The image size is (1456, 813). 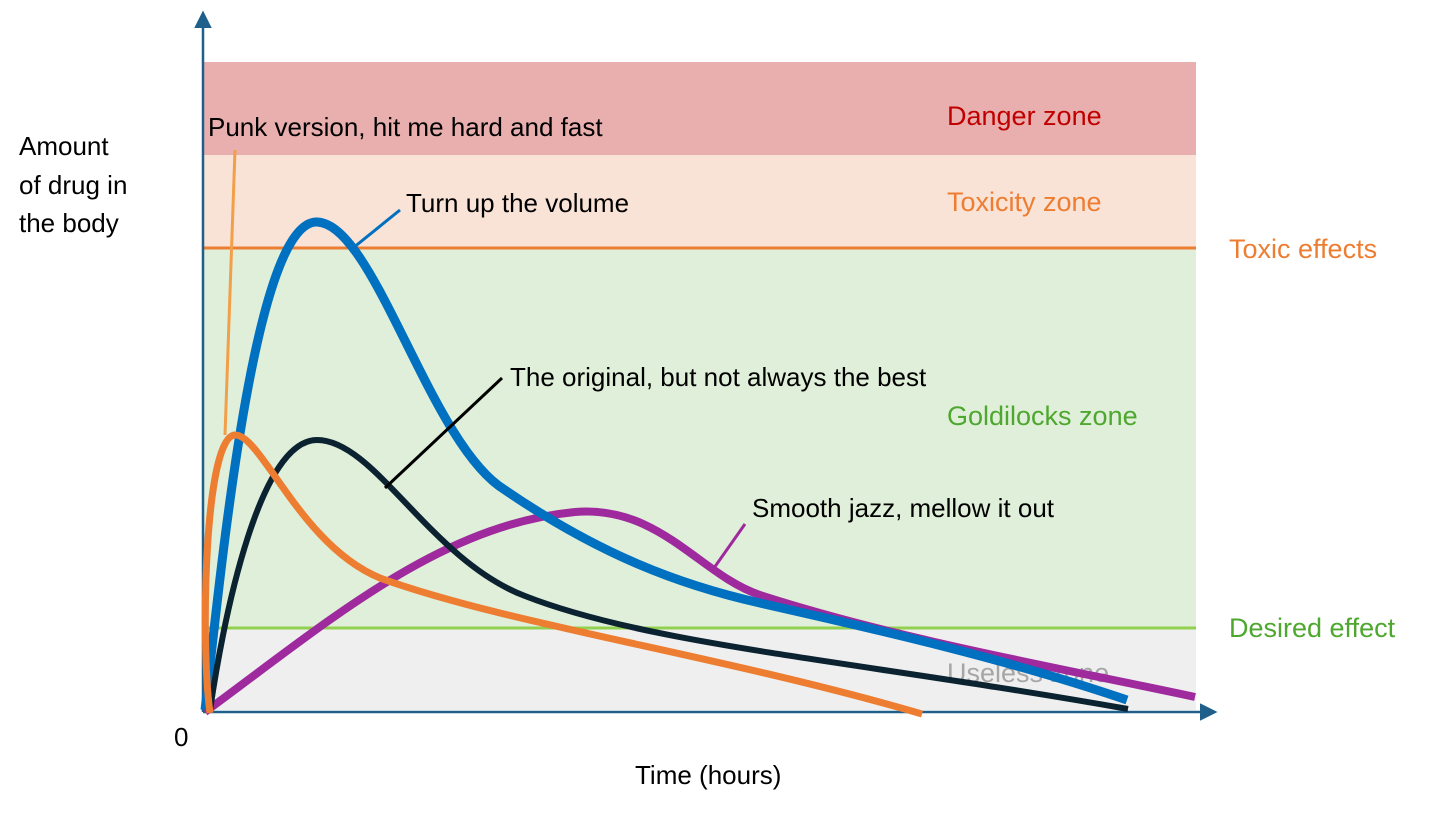 I want to click on y-axis-label-line-1: Amount, so click(x=64, y=146).